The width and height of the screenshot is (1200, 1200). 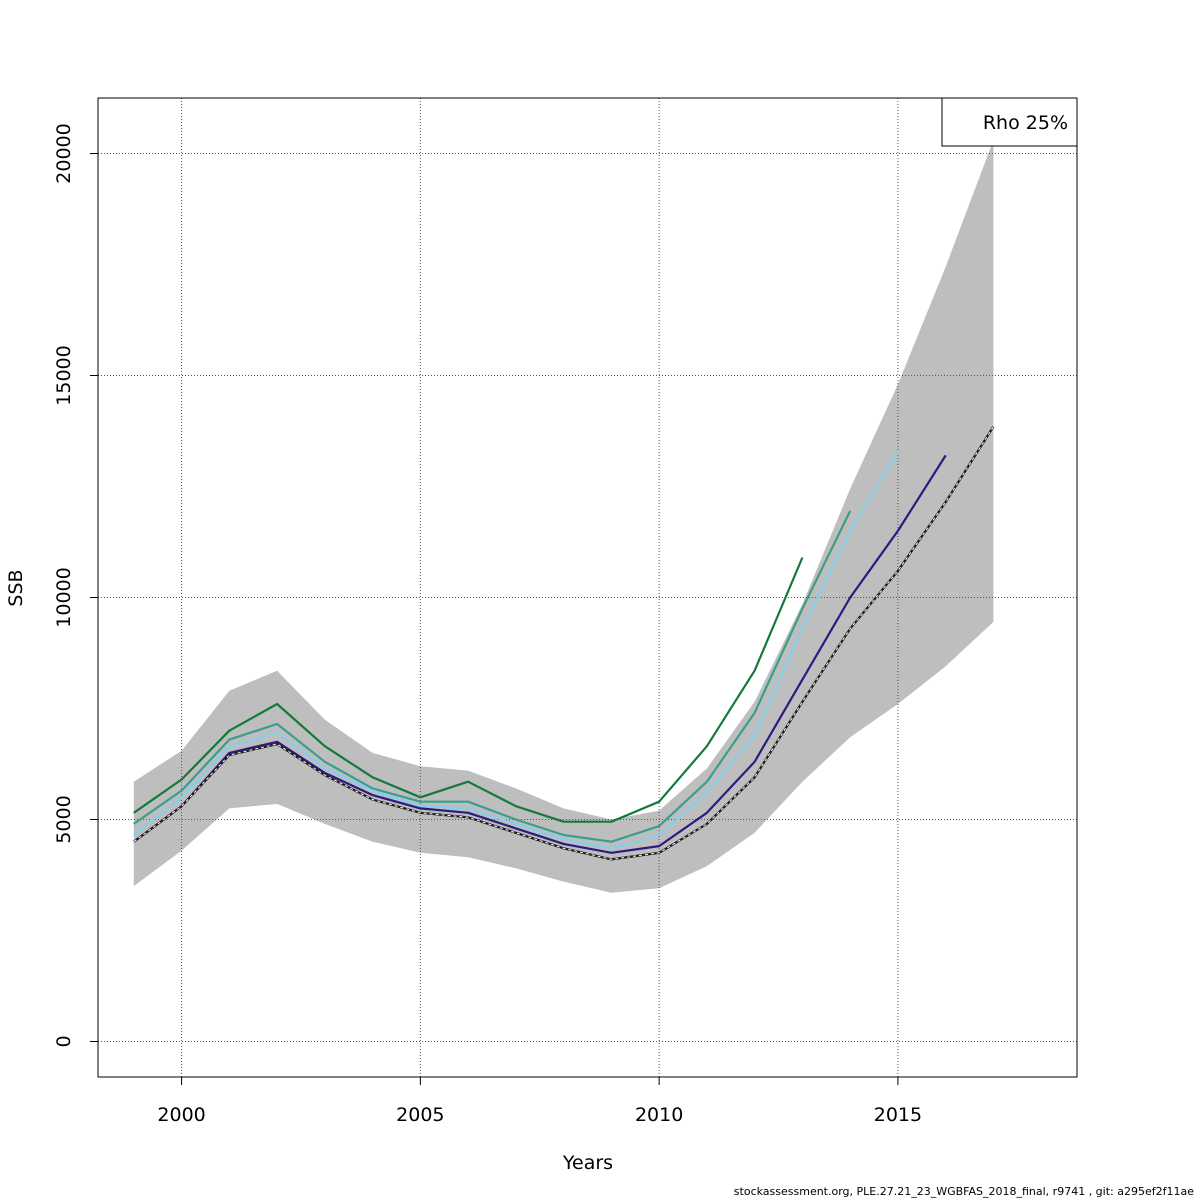 What do you see at coordinates (659, 1115) in the screenshot?
I see `x-tick-label: 2010` at bounding box center [659, 1115].